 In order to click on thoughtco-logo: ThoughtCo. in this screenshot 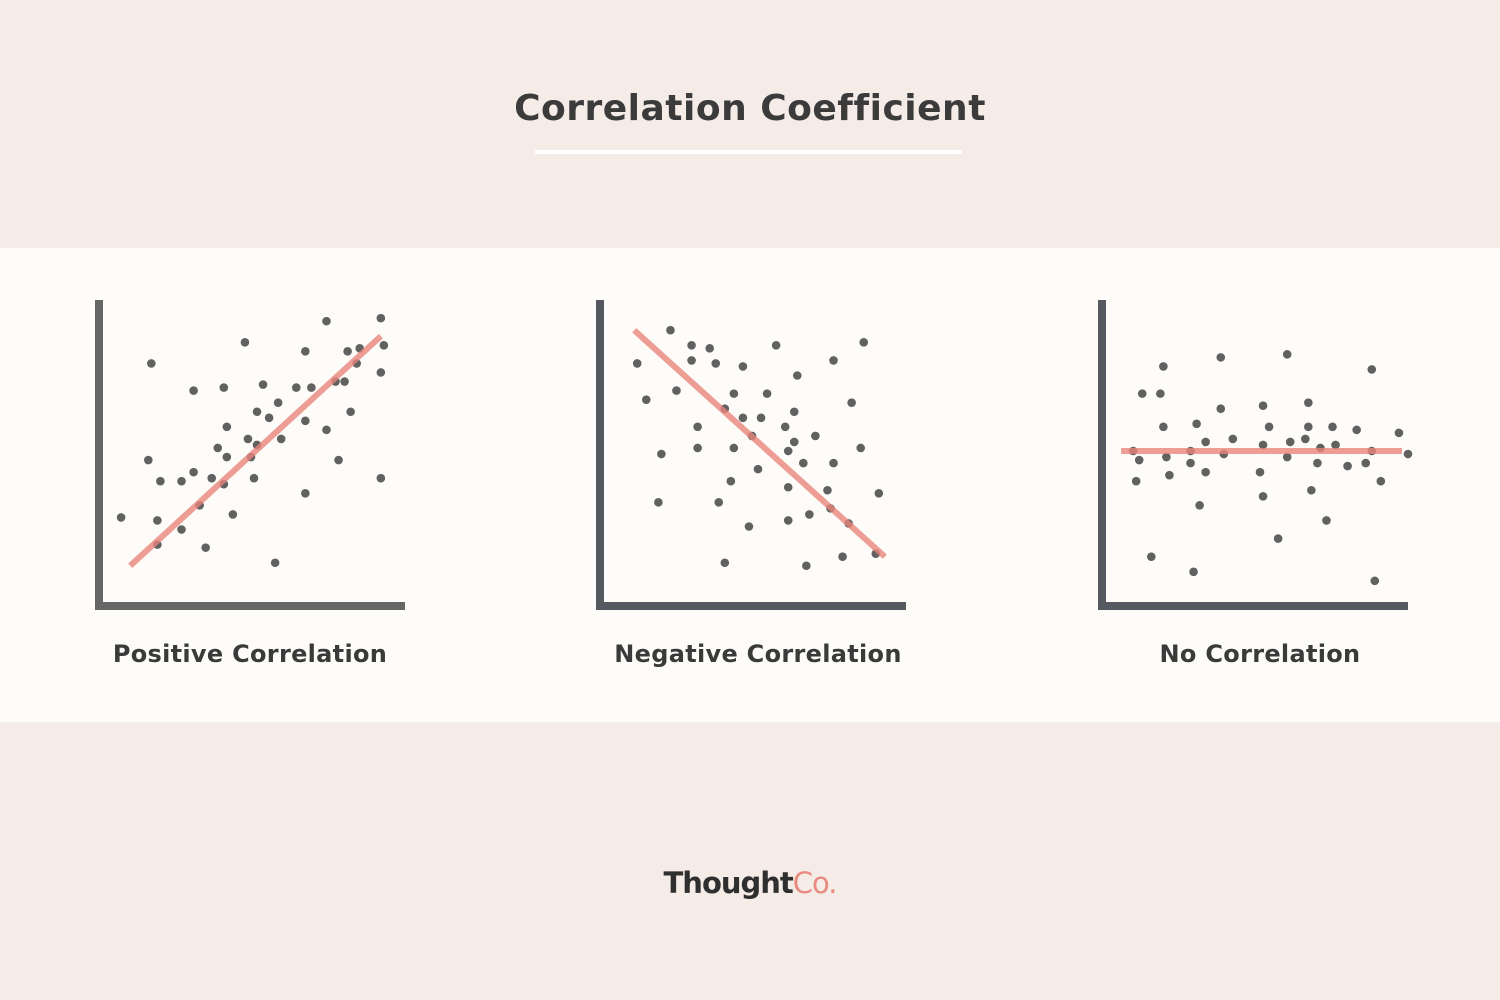, I will do `click(750, 883)`.